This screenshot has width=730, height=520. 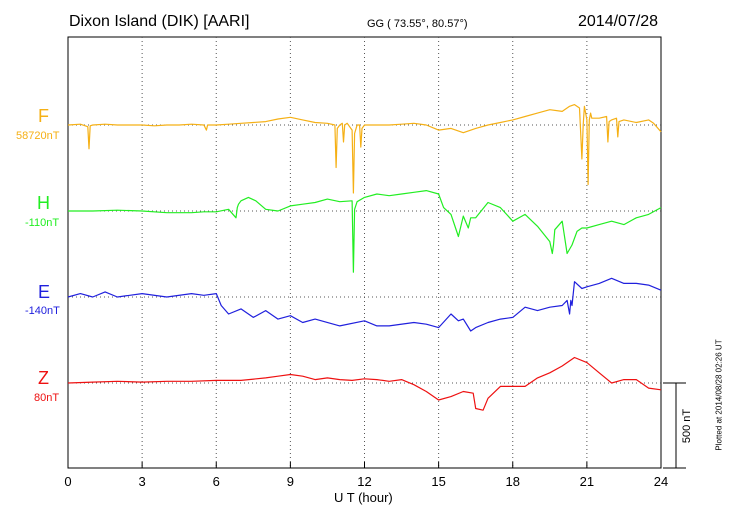 I want to click on plotted-timestamp: Plotted at 2014/08/28 02:26 UT, so click(x=719, y=395).